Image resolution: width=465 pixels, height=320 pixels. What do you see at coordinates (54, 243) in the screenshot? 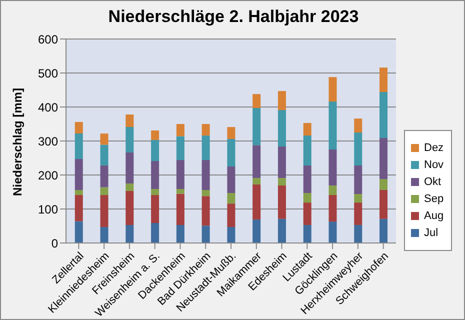
I see `y-tick-label: 0` at bounding box center [54, 243].